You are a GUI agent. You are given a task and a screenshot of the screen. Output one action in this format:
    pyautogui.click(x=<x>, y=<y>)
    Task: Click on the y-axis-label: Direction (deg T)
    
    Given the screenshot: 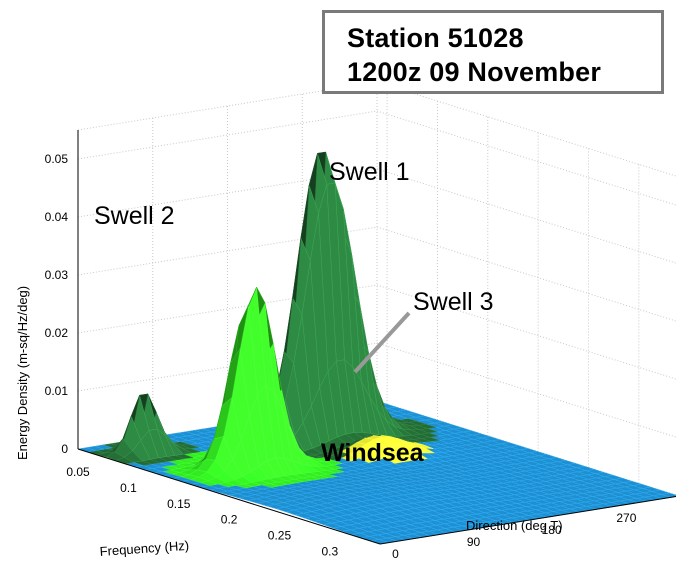 What is the action you would take?
    pyautogui.click(x=514, y=525)
    